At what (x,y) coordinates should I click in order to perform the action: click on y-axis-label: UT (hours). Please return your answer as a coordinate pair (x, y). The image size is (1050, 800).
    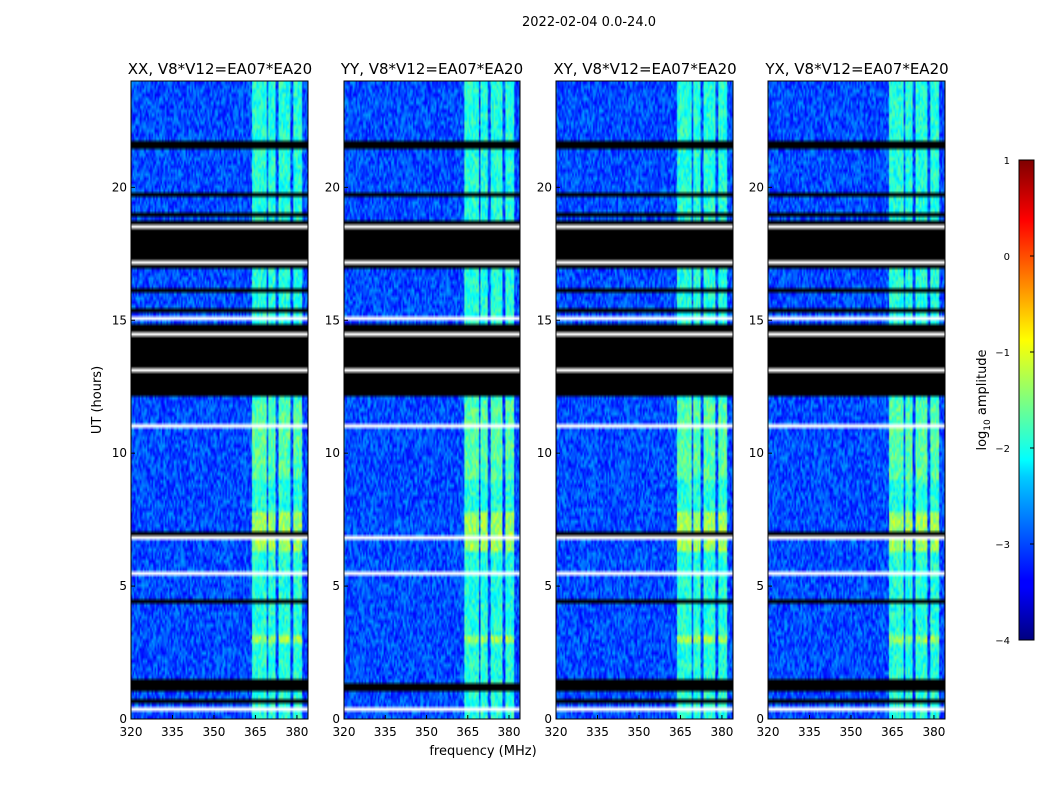
    Looking at the image, I should click on (97, 400).